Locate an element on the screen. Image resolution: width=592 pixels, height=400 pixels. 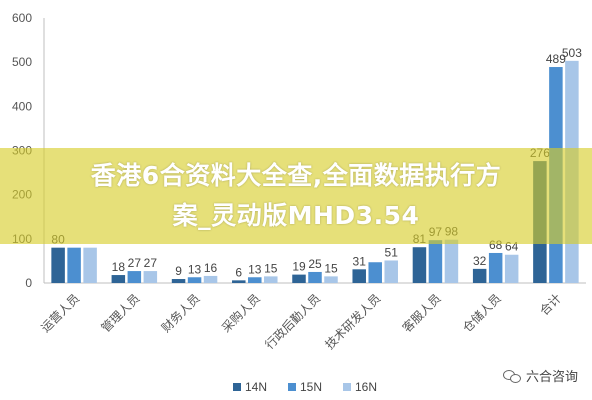
x-tick-label: 财务人员 is located at coordinates (180, 313).